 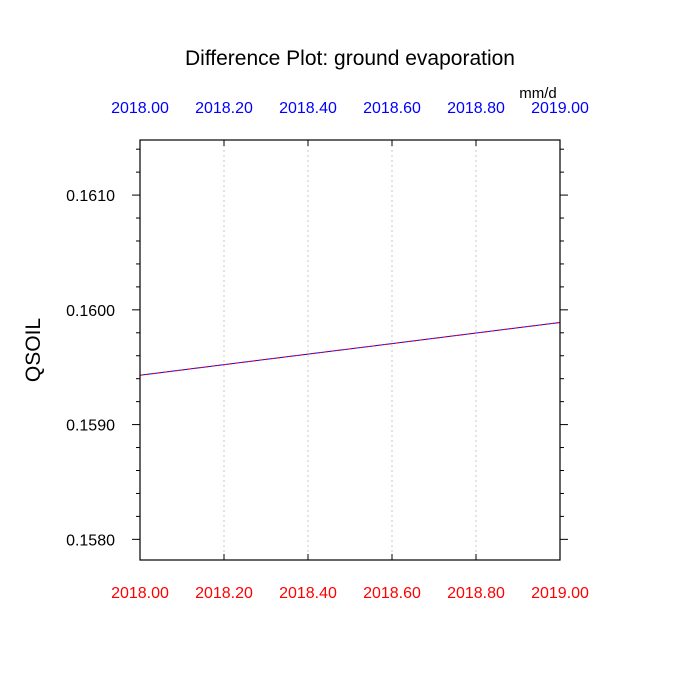 What do you see at coordinates (308, 108) in the screenshot?
I see `x-tick-label-top: 2018.40` at bounding box center [308, 108].